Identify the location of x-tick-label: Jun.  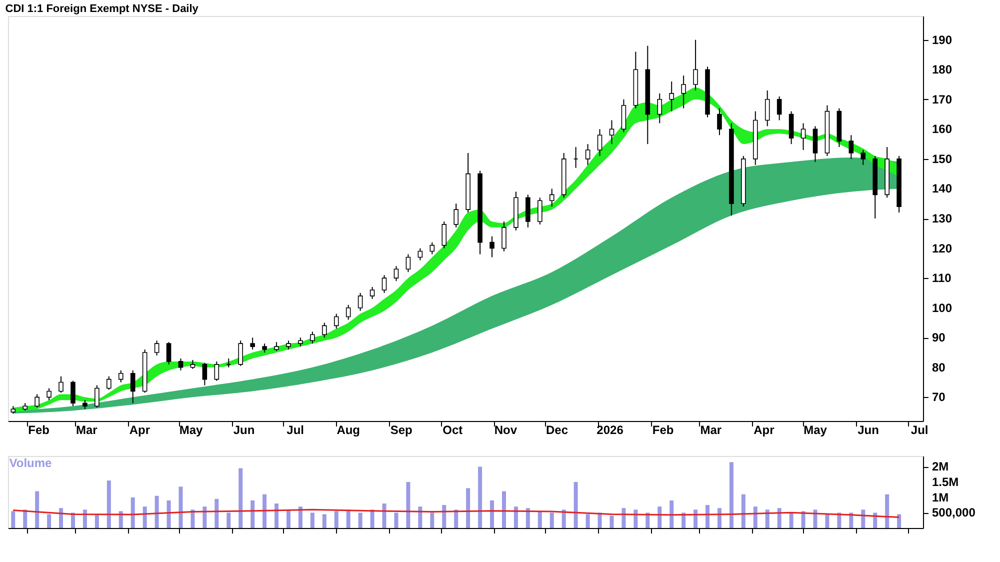
(244, 430).